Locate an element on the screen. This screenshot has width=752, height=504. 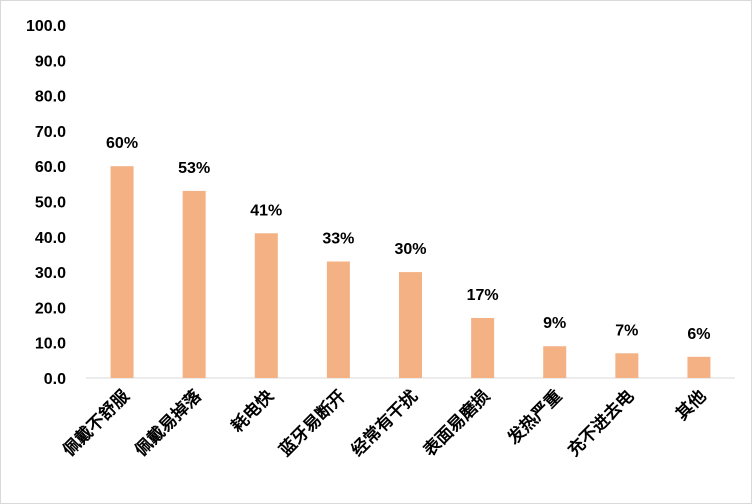
y-tick-label: 40.0 is located at coordinates (50, 238).